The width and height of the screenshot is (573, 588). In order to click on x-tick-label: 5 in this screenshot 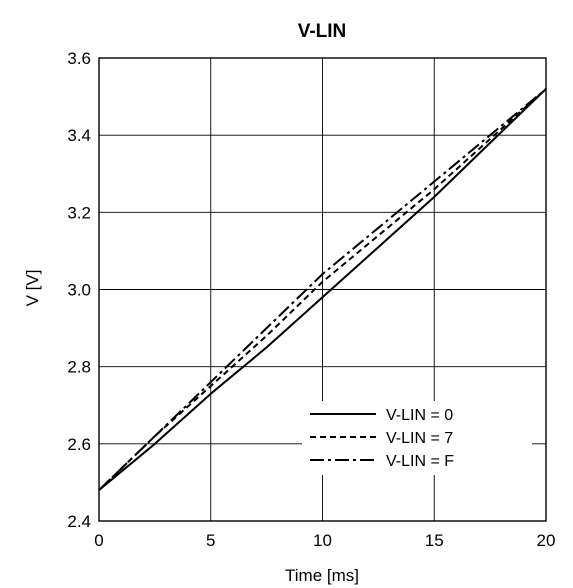, I will do `click(210, 540)`.